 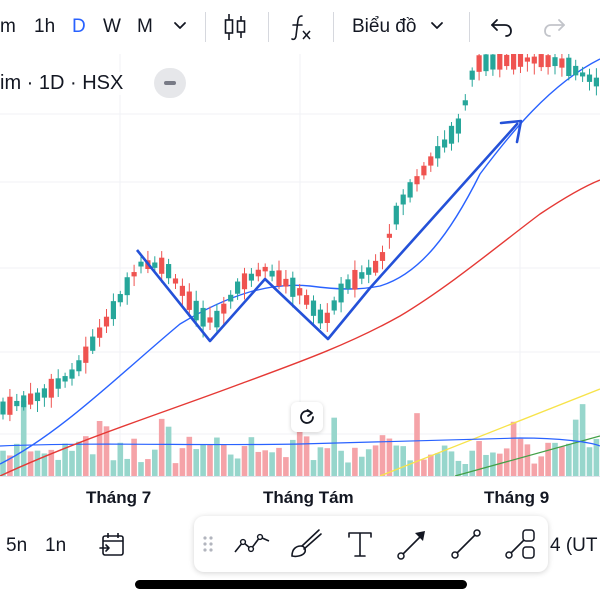 I want to click on reset-chart-button, so click(x=307, y=417).